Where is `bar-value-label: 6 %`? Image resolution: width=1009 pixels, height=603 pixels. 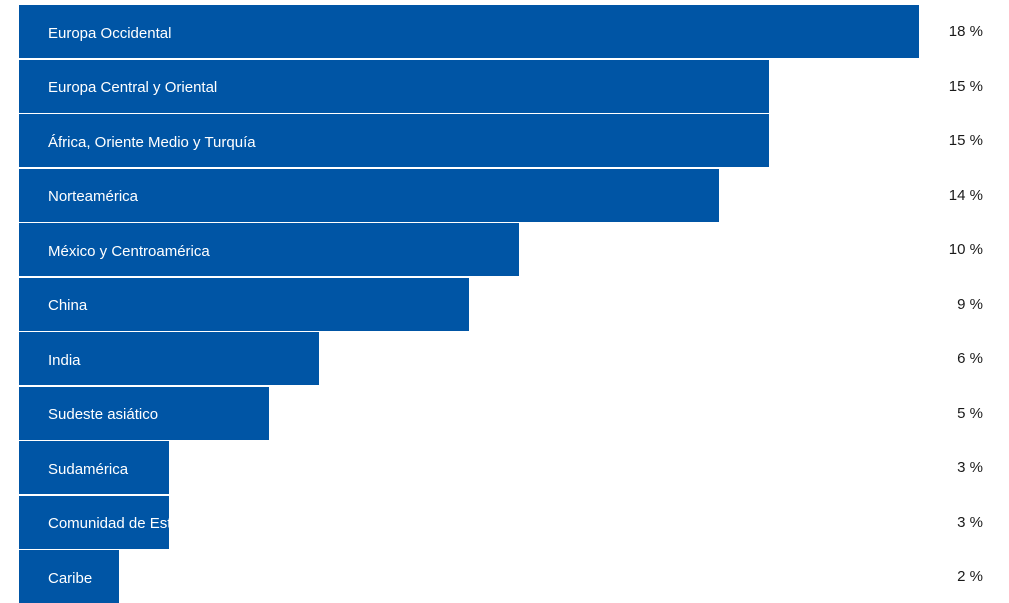
bar-value-label: 6 % is located at coordinates (970, 359).